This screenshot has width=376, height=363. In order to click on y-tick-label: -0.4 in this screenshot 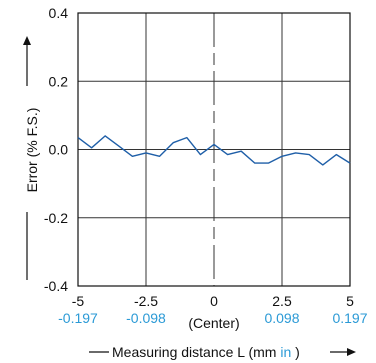, I will do `click(56, 286)`.